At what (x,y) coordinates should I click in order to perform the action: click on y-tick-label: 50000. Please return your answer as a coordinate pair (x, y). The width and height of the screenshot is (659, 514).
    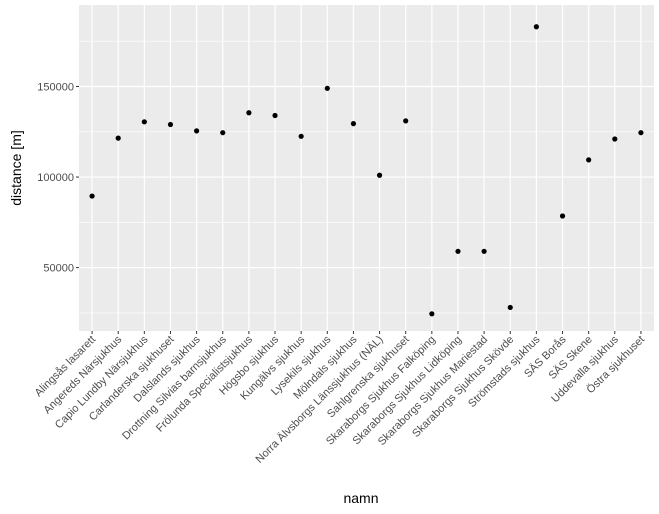
    Looking at the image, I should click on (58, 269).